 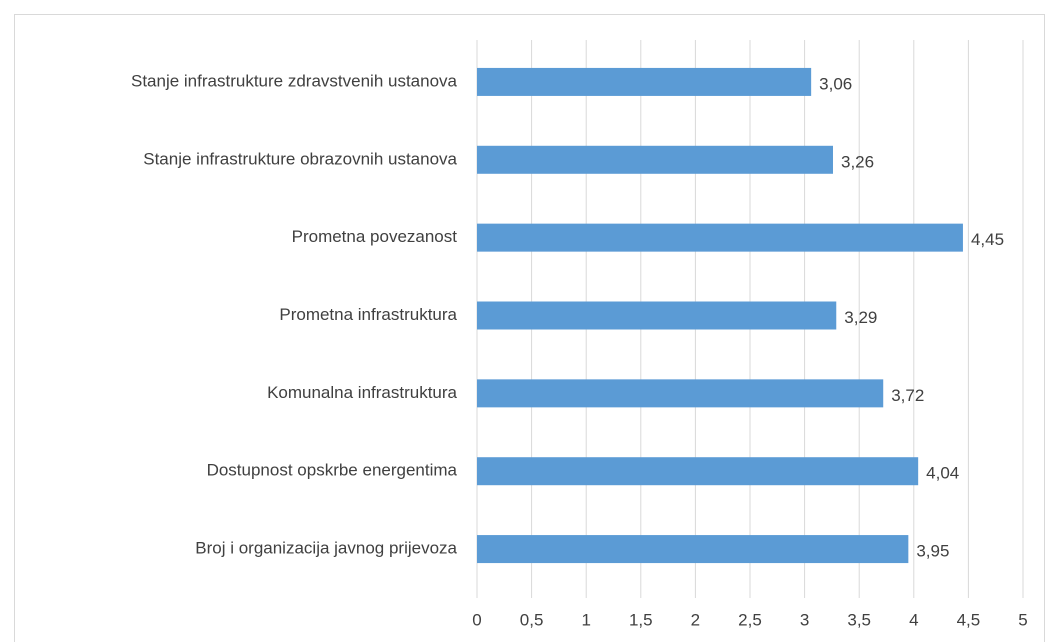 I want to click on x-tick-label: 4, so click(x=913, y=619).